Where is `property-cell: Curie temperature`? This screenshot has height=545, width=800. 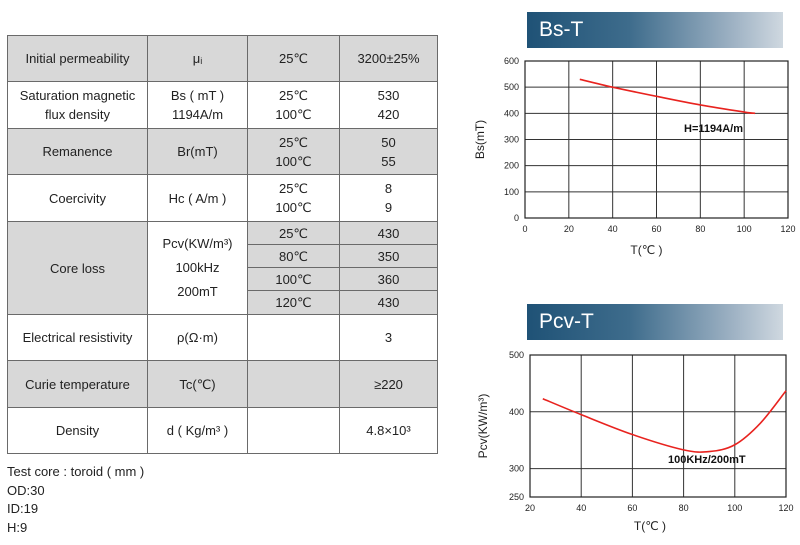 property-cell: Curie temperature is located at coordinates (77, 384).